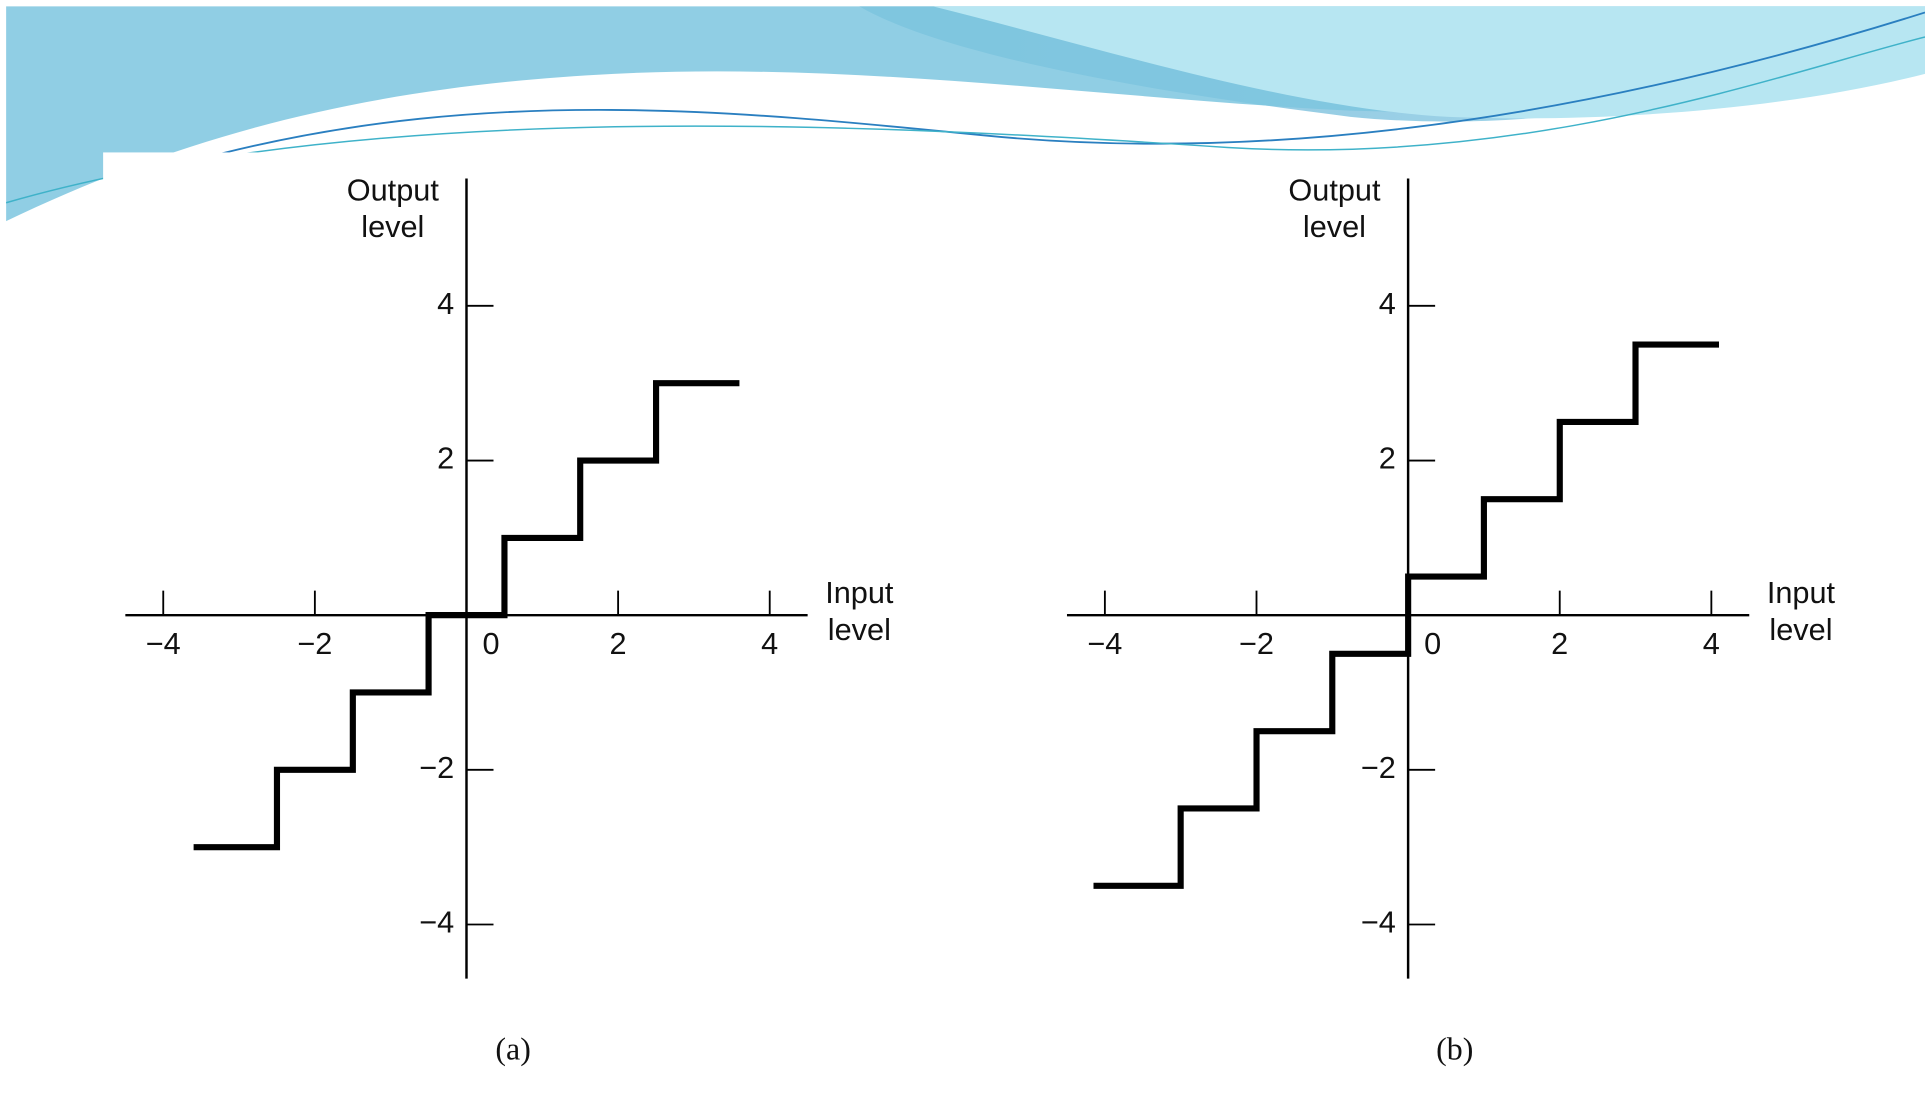 This screenshot has height=1093, width=1925. I want to click on caption: (b), so click(1454, 1049).